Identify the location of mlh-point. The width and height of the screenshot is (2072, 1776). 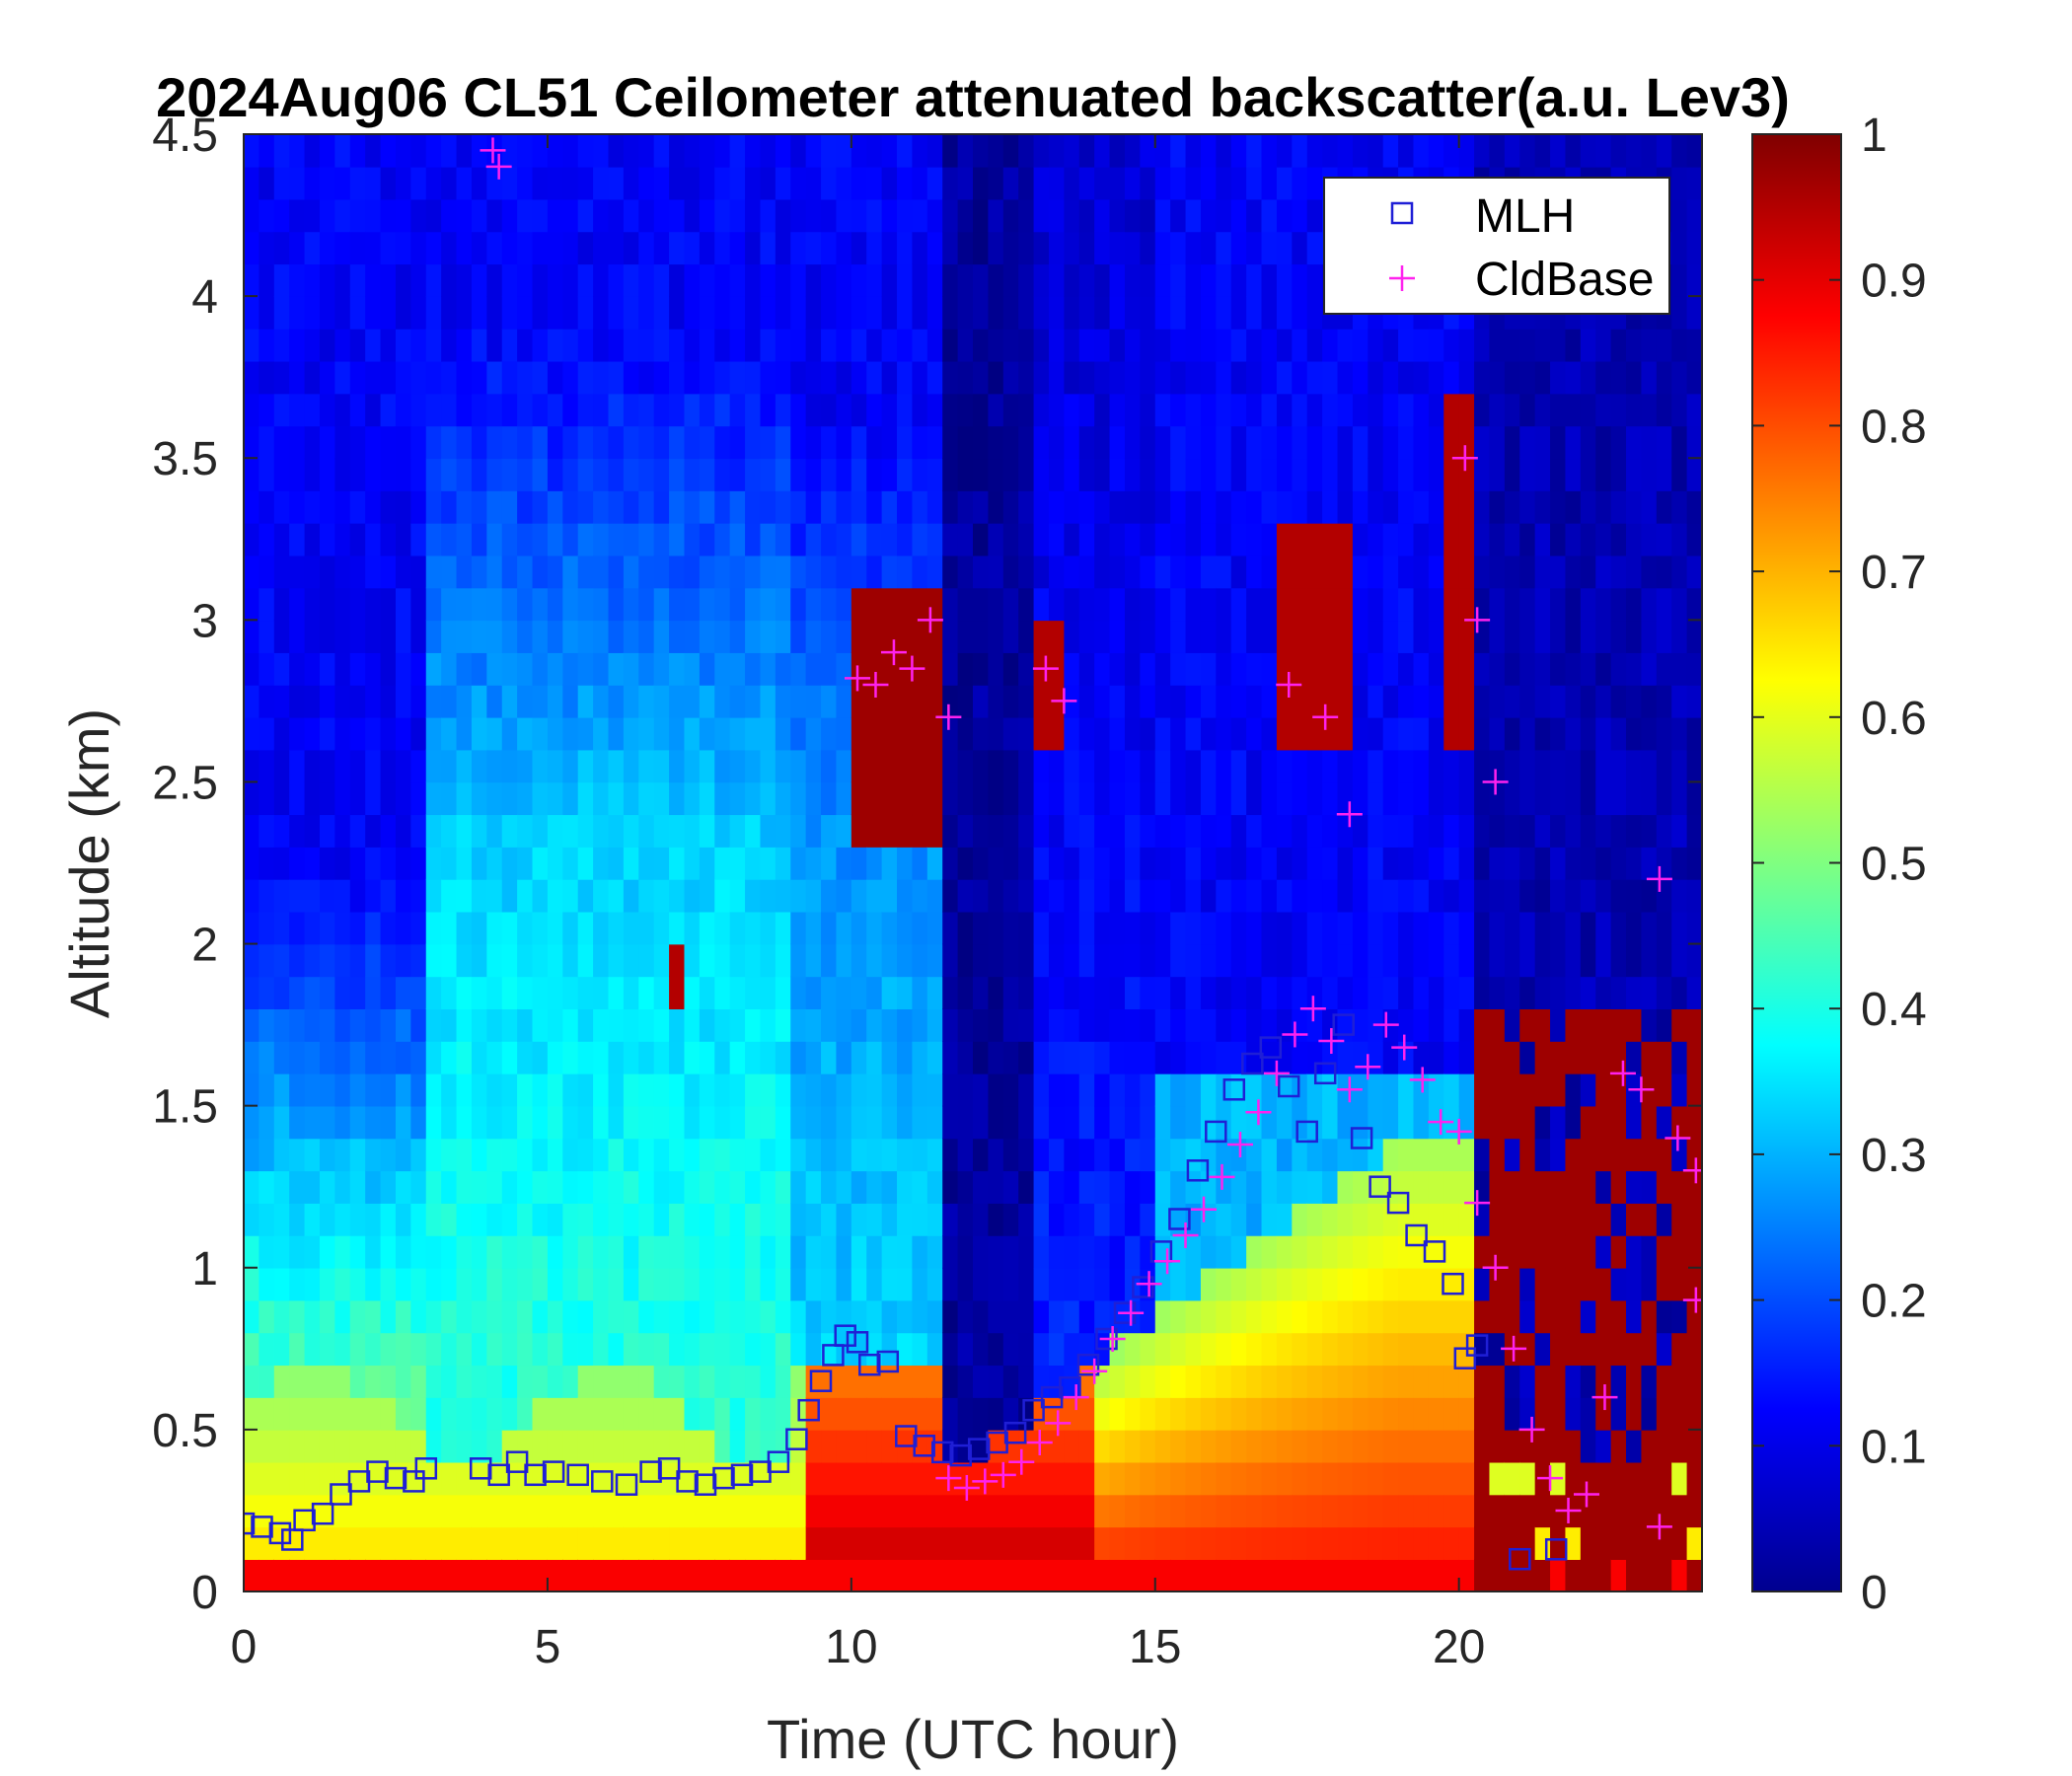
(292, 1540).